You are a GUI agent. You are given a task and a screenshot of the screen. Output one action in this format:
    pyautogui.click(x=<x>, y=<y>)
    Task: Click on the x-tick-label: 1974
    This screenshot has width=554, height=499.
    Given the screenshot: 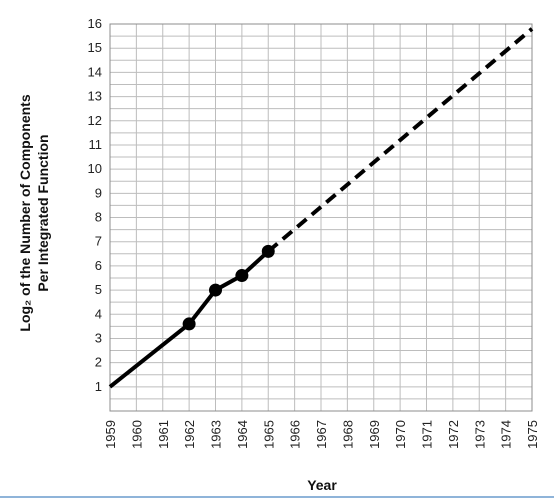 What is the action you would take?
    pyautogui.click(x=506, y=434)
    